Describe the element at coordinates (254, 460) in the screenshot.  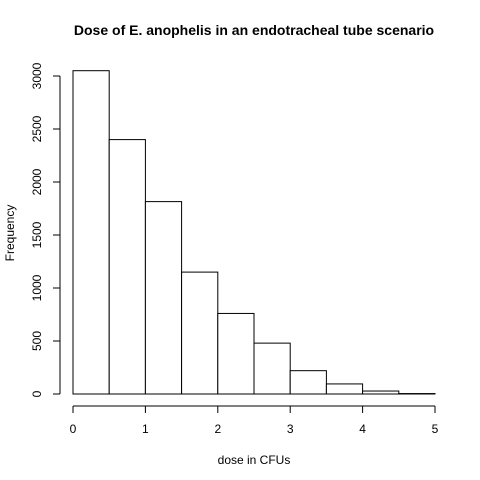
I see `x-axis-label: dose in CFUs` at that location.